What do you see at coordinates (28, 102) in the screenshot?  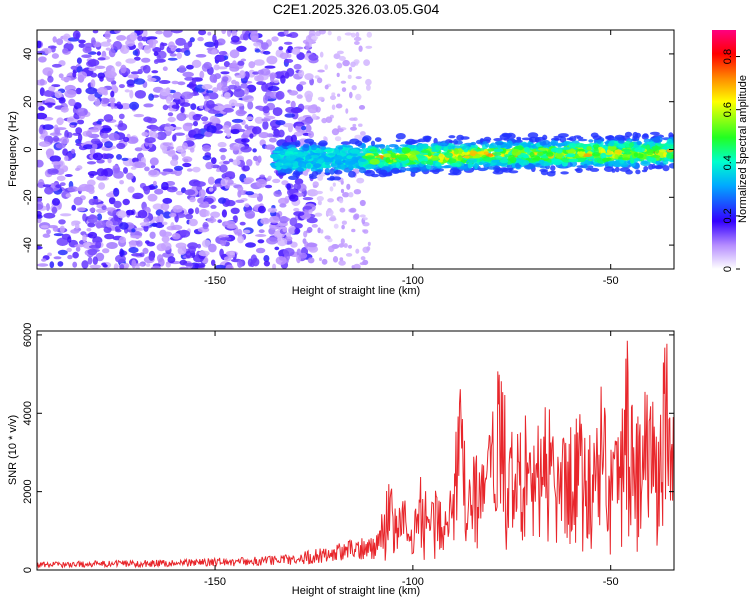 I see `spectrogram-y-tick-label: 20` at bounding box center [28, 102].